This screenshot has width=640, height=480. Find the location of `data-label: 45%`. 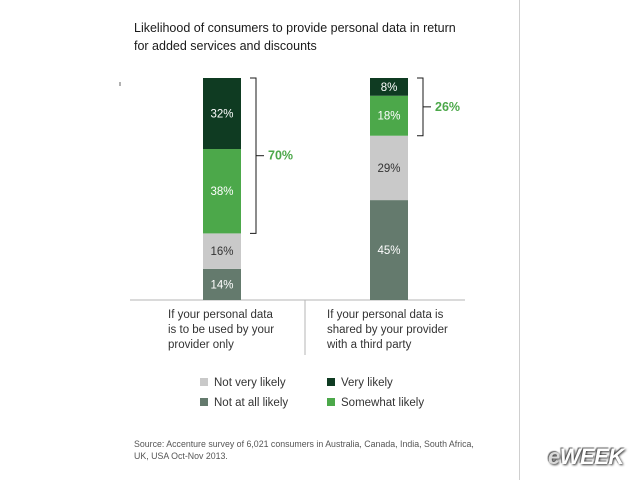

data-label: 45% is located at coordinates (388, 251).